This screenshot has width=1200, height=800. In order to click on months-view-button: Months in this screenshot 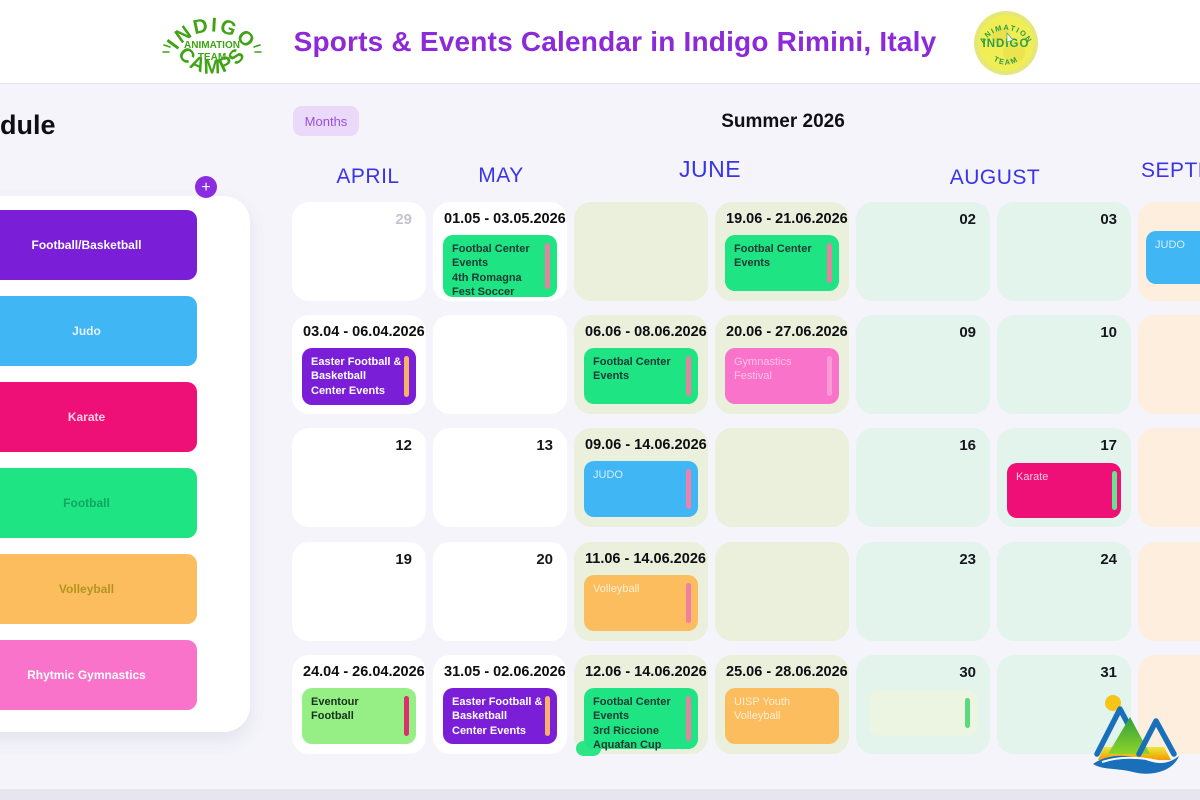, I will do `click(326, 121)`.